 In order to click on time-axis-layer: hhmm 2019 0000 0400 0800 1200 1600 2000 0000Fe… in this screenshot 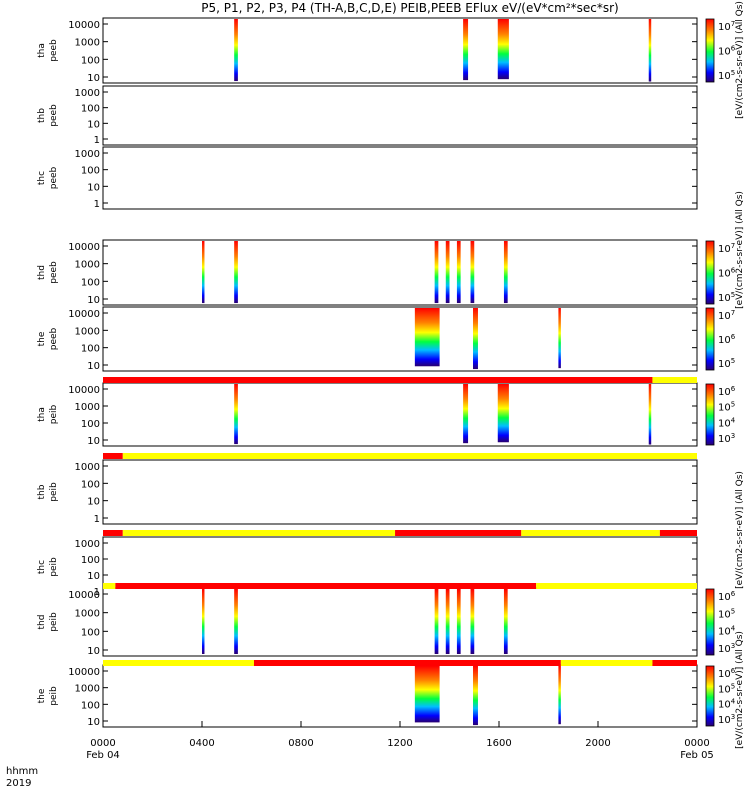, I will do `click(360, 755)`.